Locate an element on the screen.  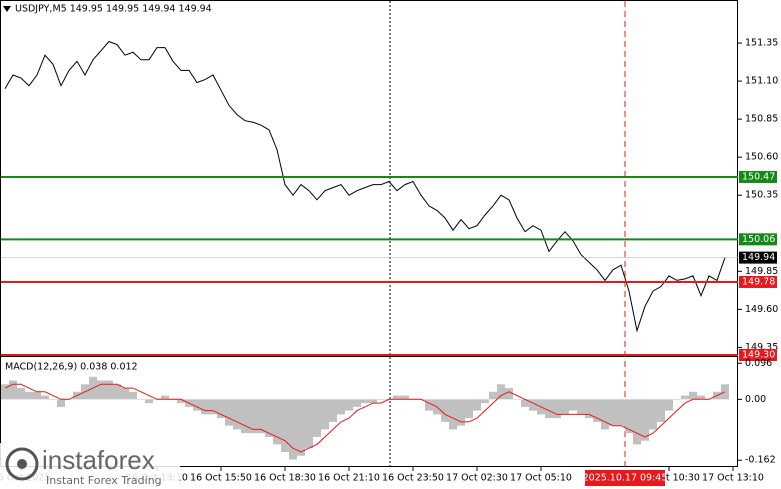
x-tick-label: 16 Oct 23:50 is located at coordinates (413, 478).